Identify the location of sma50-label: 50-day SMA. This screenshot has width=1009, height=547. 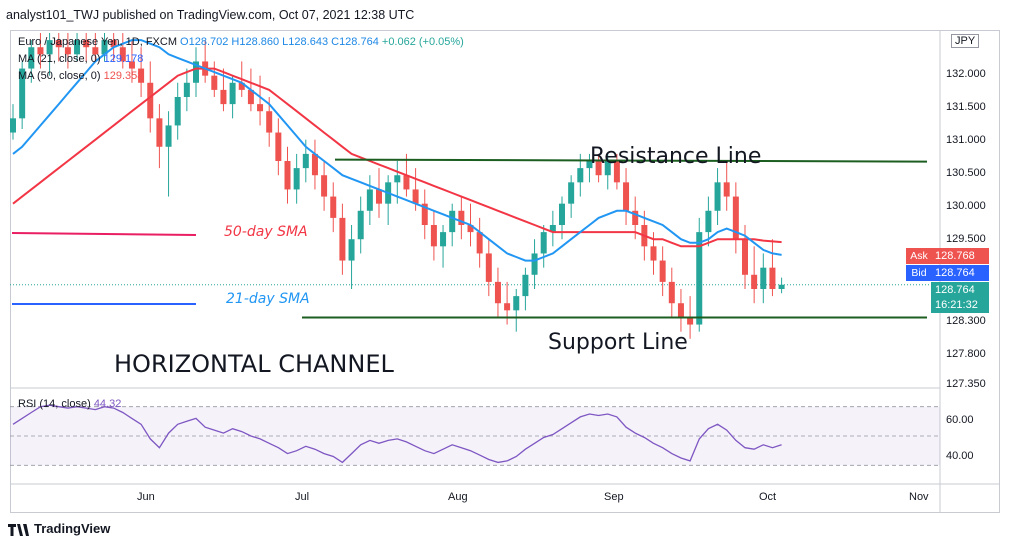
(266, 232).